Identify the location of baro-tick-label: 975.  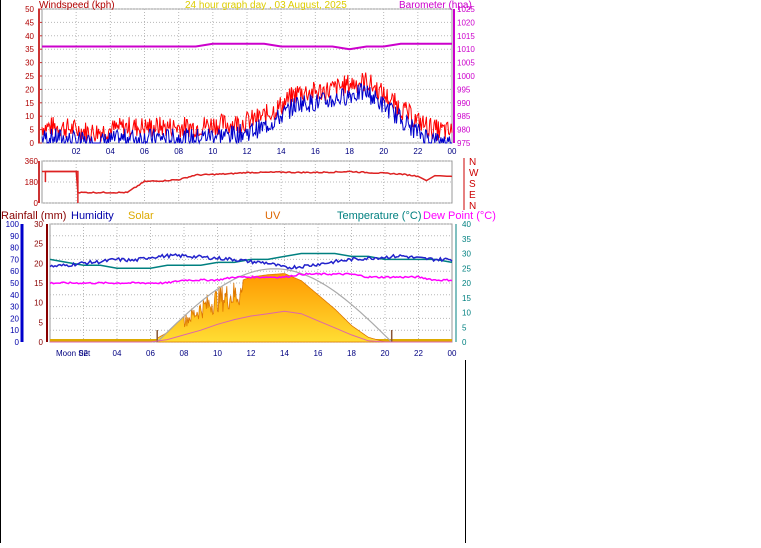
(464, 143).